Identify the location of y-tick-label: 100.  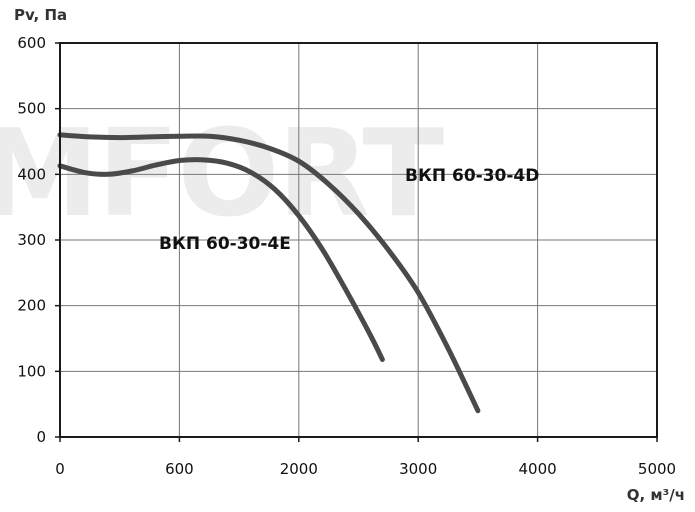
(31, 371).